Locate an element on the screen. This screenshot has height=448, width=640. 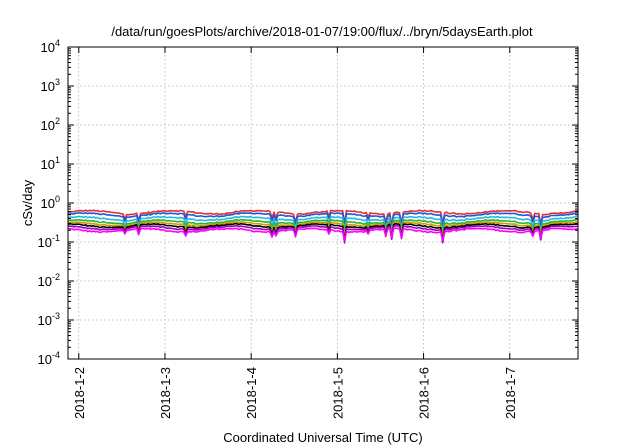
y-tick-labels: 10⁻⁴ 10⁻³ 10⁻² 10⁻¹ 10⁰ 10¹ 10² 10³ 10⁴ is located at coordinates (49, 202).